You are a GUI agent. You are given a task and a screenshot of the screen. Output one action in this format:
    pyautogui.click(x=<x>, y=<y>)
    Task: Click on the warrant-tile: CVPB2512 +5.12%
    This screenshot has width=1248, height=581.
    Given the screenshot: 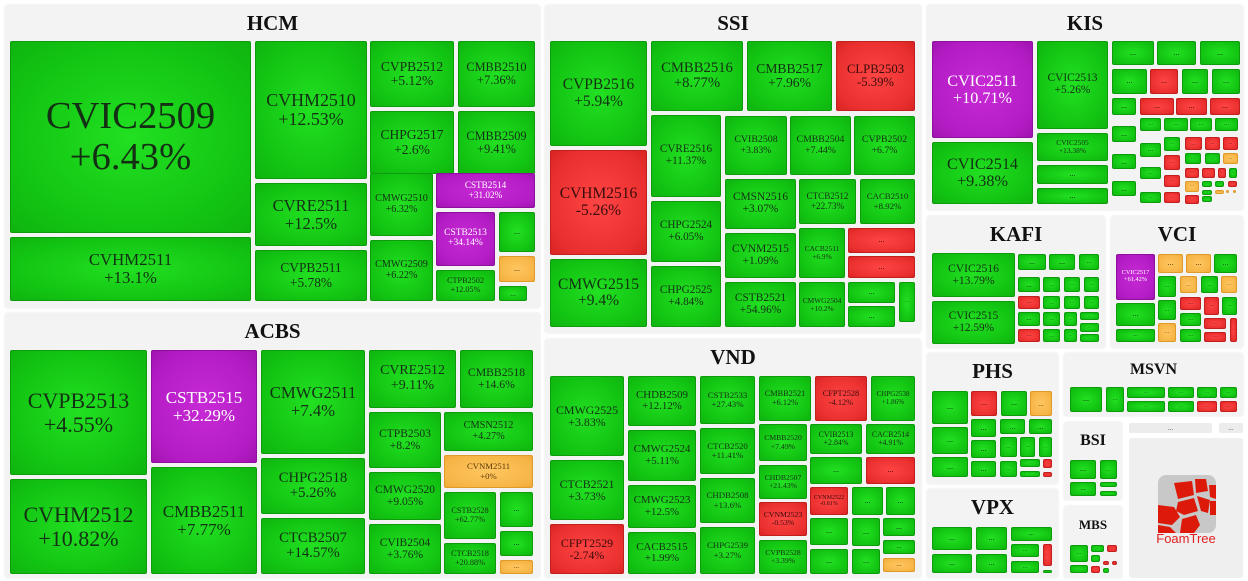 What is the action you would take?
    pyautogui.click(x=412, y=74)
    